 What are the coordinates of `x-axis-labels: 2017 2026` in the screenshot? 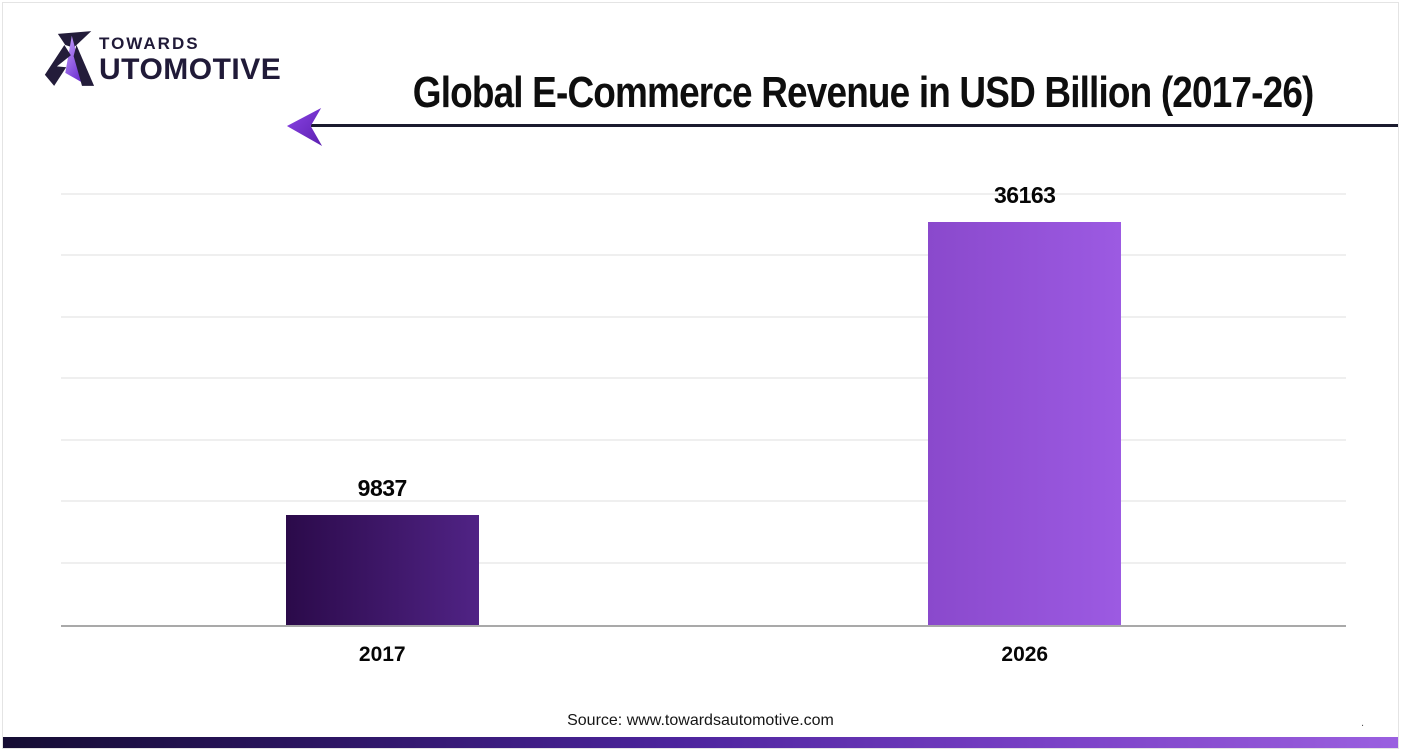 It's located at (703, 655).